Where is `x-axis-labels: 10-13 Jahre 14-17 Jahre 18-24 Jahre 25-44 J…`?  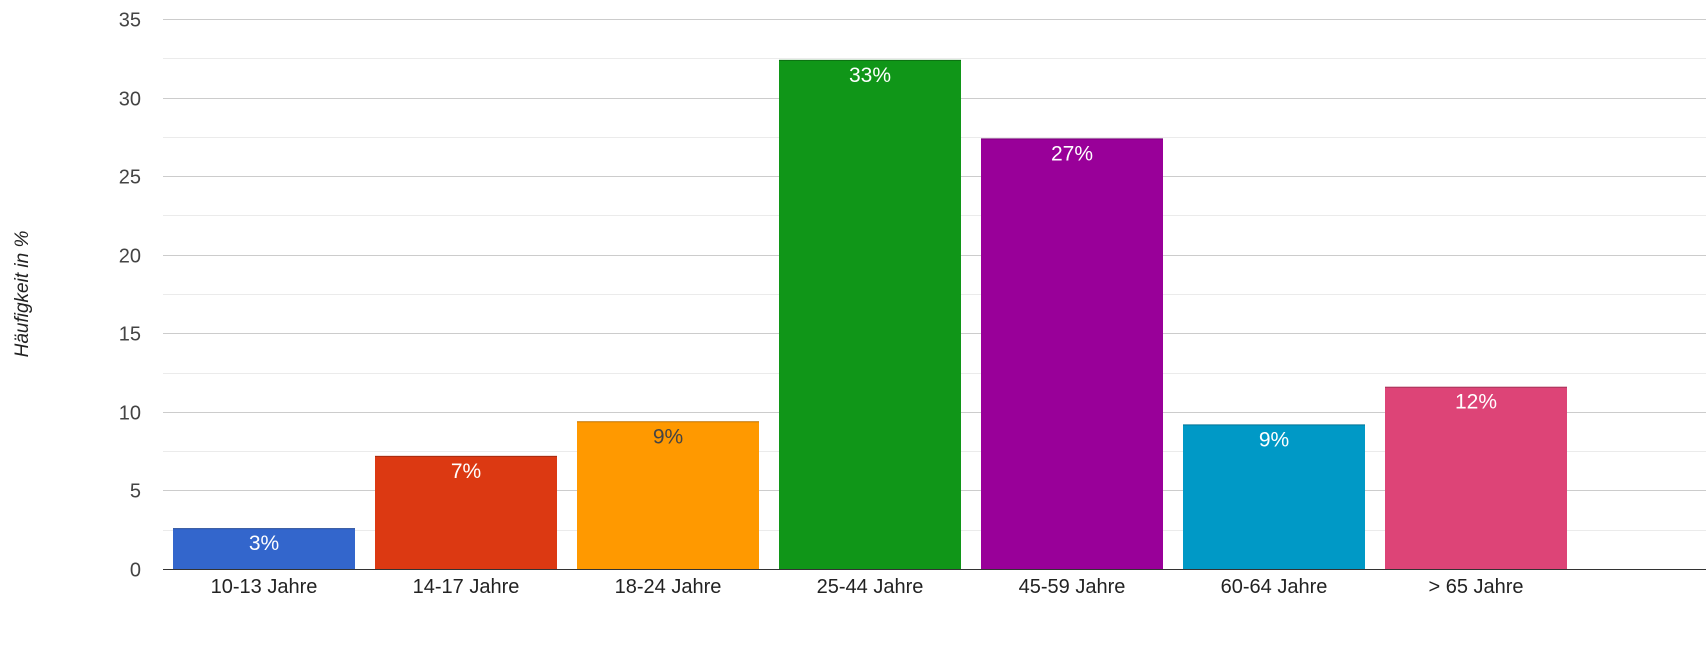
x-axis-labels: 10-13 Jahre 14-17 Jahre 18-24 Jahre 25-44 J… is located at coordinates (867, 587).